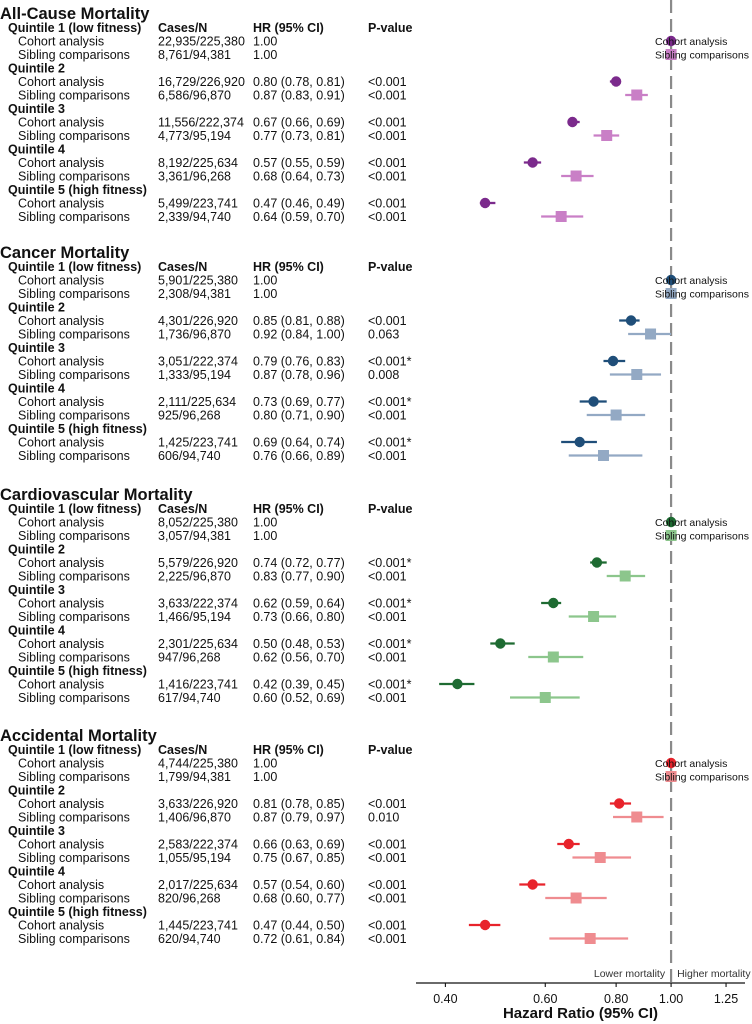 This screenshot has width=752, height=1024. What do you see at coordinates (299, 163) in the screenshot?
I see `hr-value: 0.57 (0.55, 0.59)` at bounding box center [299, 163].